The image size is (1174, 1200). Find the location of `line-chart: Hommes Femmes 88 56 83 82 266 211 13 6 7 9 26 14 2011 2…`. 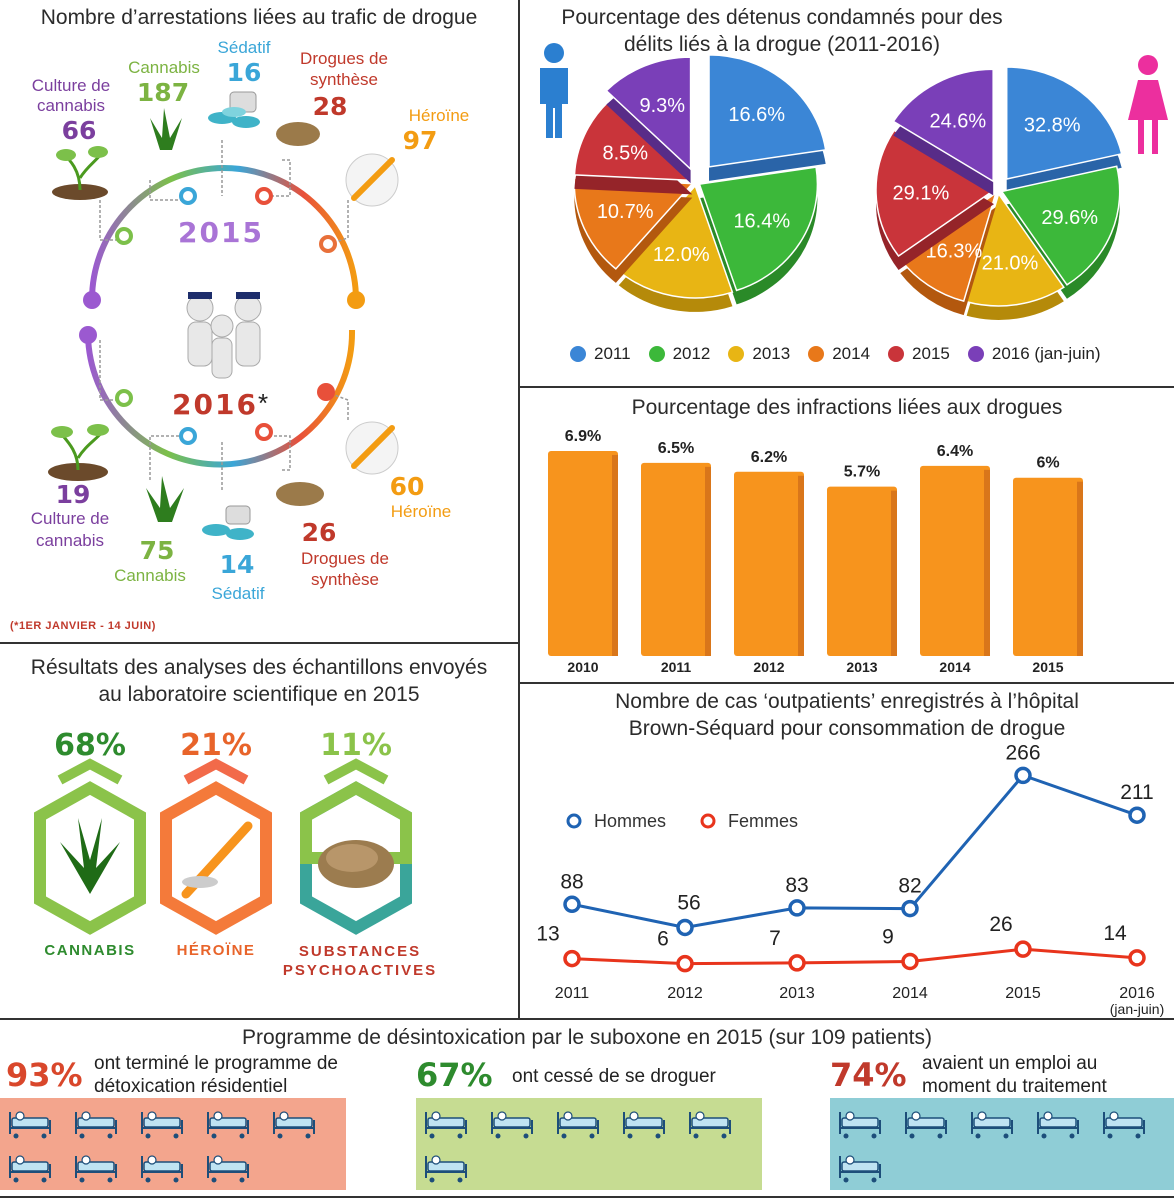

line-chart: Hommes Femmes 88 56 83 82 266 211 13 6 7 9 26 14 2011 2… is located at coordinates (850, 879).